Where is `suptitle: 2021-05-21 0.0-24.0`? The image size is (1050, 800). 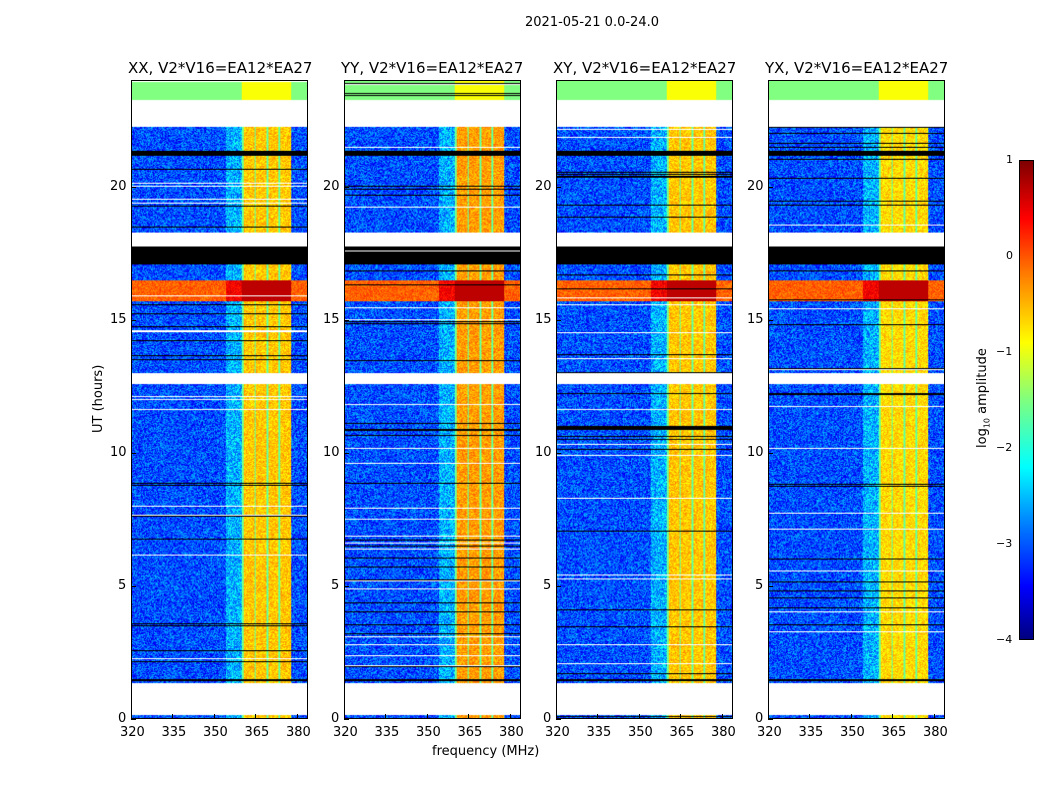
suptitle: 2021-05-21 0.0-24.0 is located at coordinates (592, 22).